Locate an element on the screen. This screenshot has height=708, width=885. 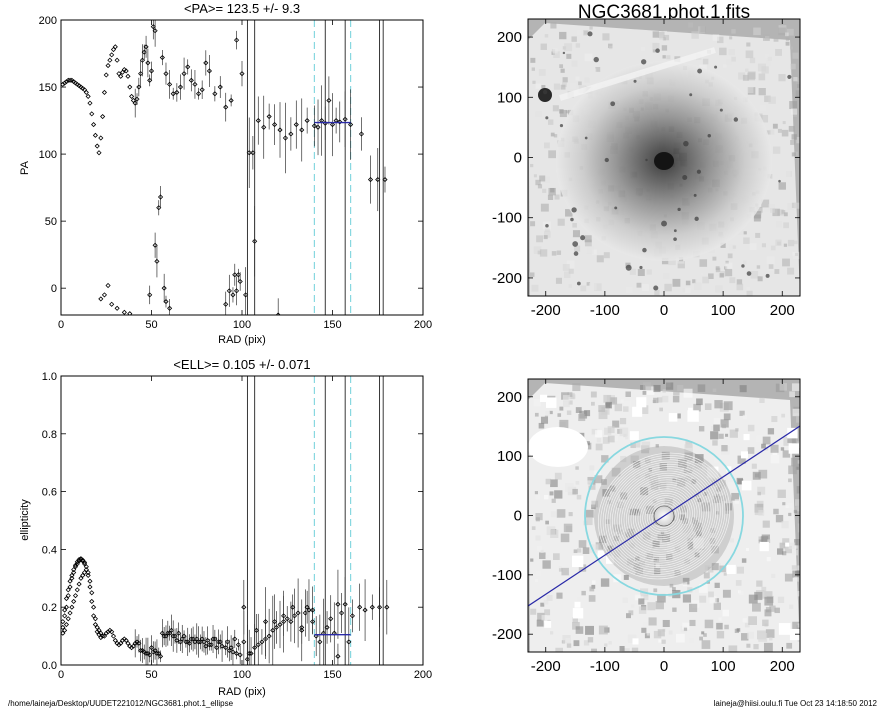
x-tick-label: 0 is located at coordinates (664, 310).